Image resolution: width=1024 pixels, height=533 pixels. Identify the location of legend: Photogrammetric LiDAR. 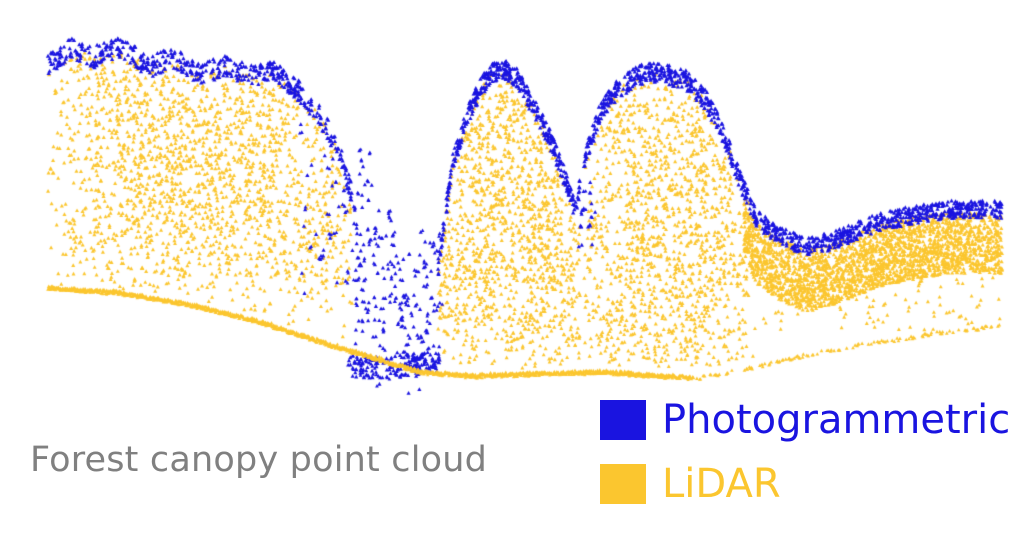
(805, 464).